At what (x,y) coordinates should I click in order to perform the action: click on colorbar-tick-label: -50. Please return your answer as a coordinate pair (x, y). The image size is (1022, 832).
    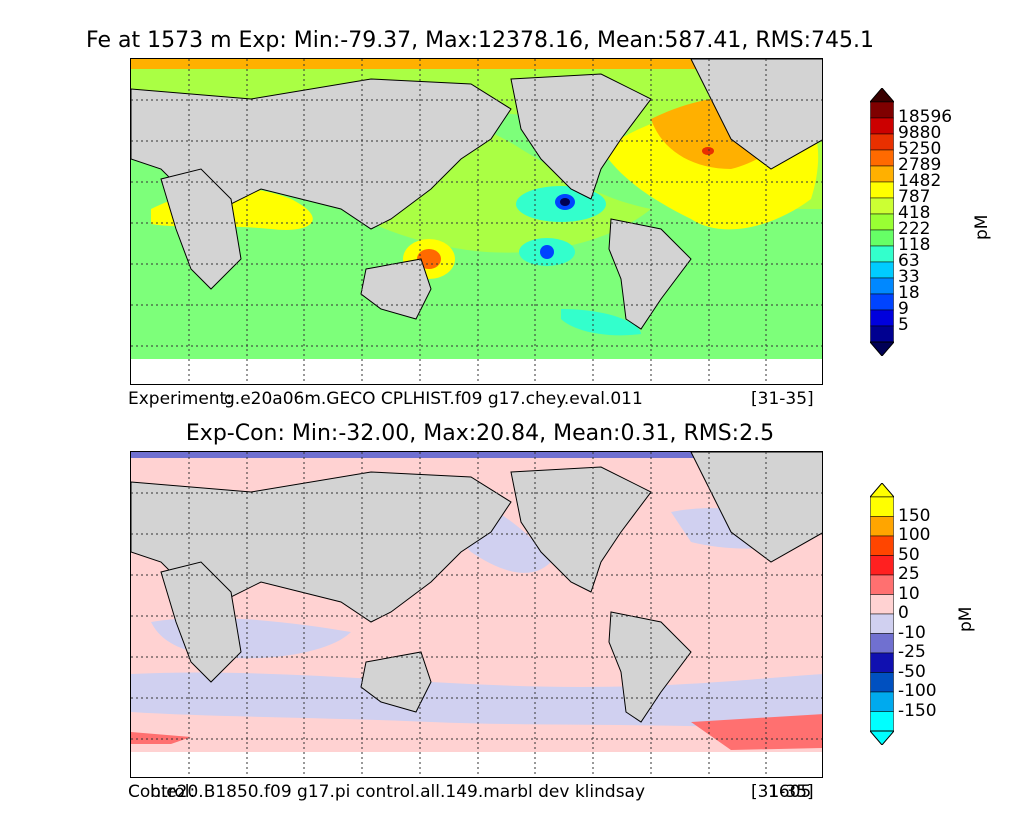
    Looking at the image, I should click on (912, 671).